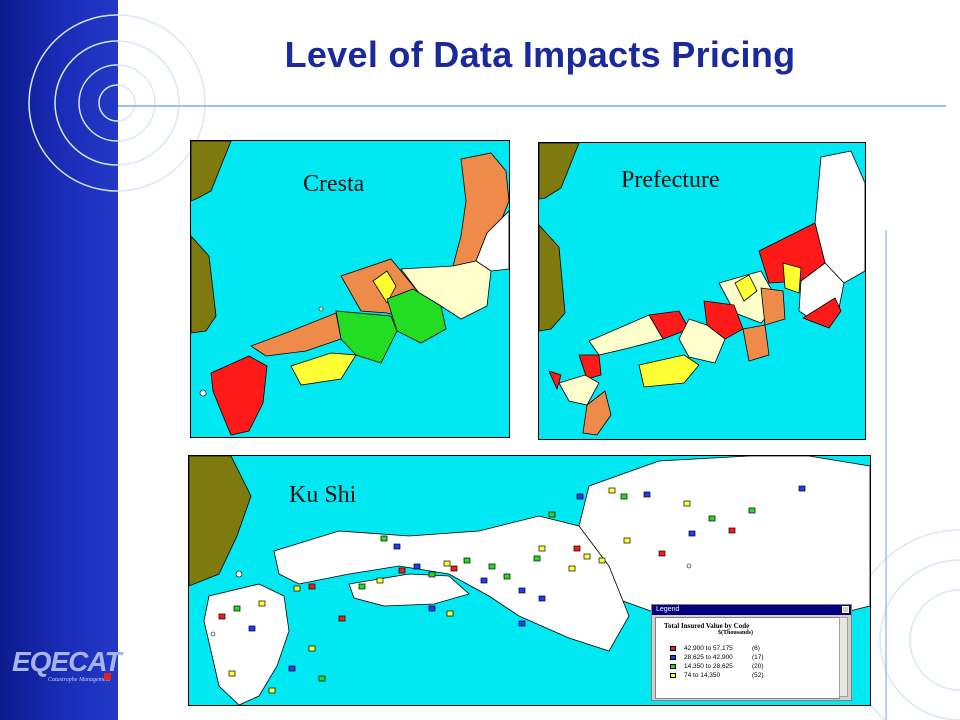  Describe the element at coordinates (707, 626) in the screenshot. I see `legend-title: Total Insured Value by Code` at that location.